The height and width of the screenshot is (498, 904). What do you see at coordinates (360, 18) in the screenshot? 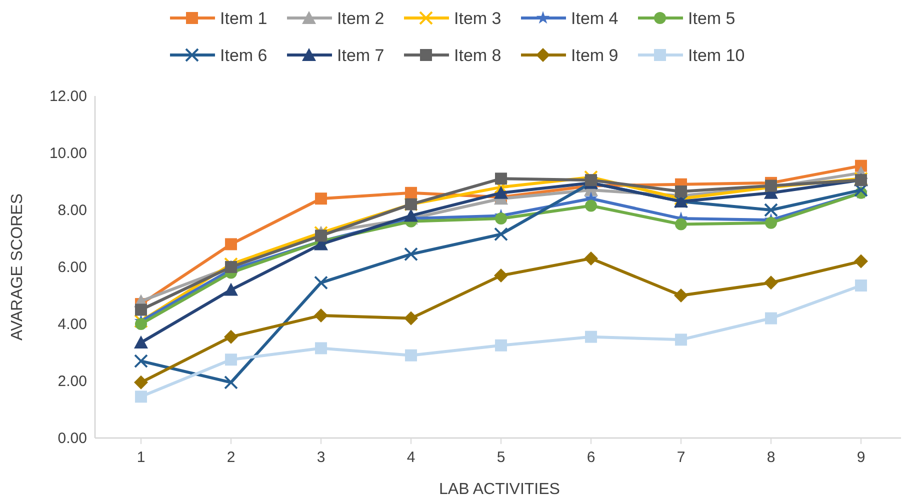
I see `legend-label: Item 2` at bounding box center [360, 18].